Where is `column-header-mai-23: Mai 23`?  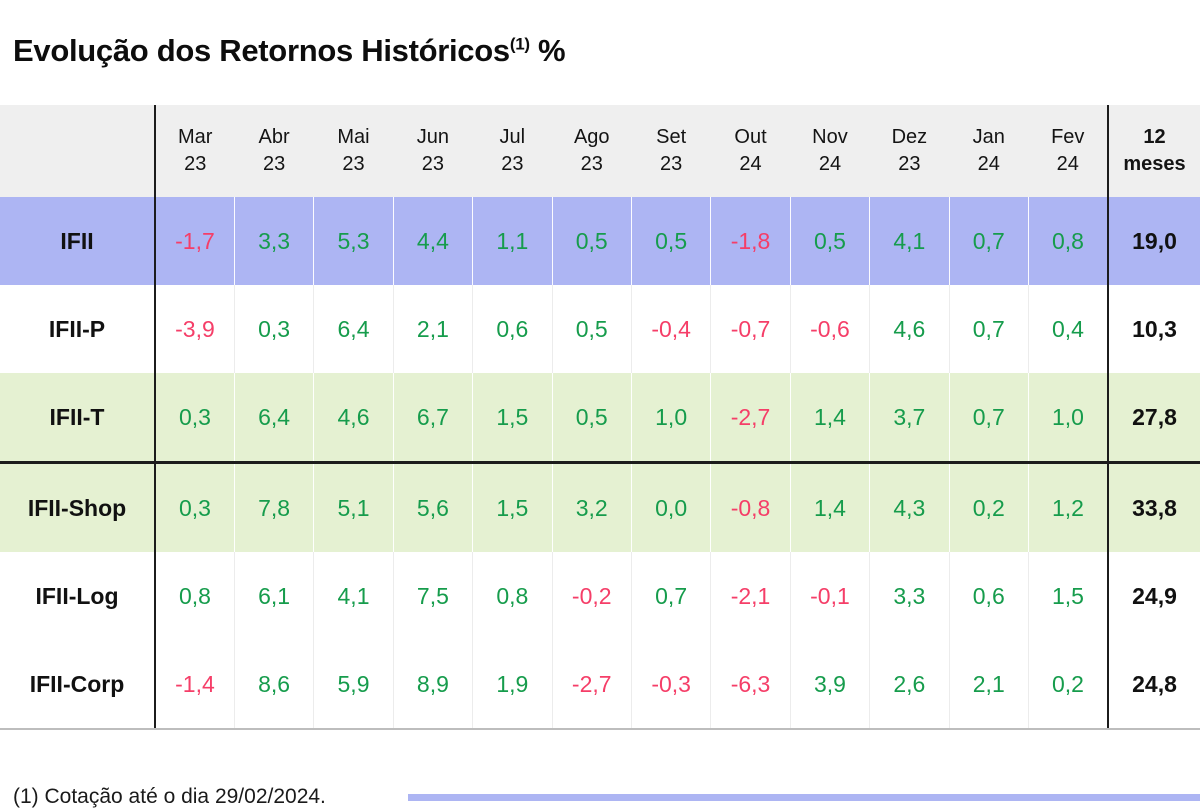 column-header-mai-23: Mai 23 is located at coordinates (353, 151).